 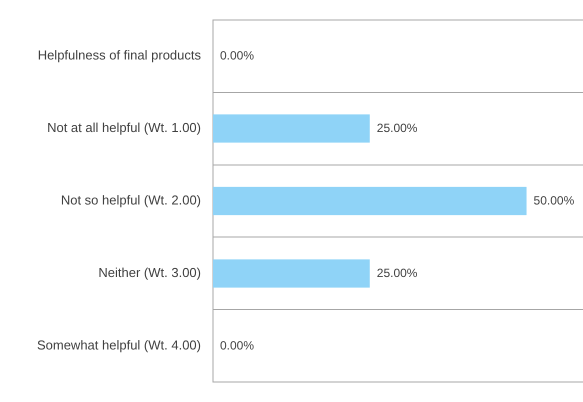 I want to click on y-tick-label: Helpfulness of final products, so click(x=120, y=55).